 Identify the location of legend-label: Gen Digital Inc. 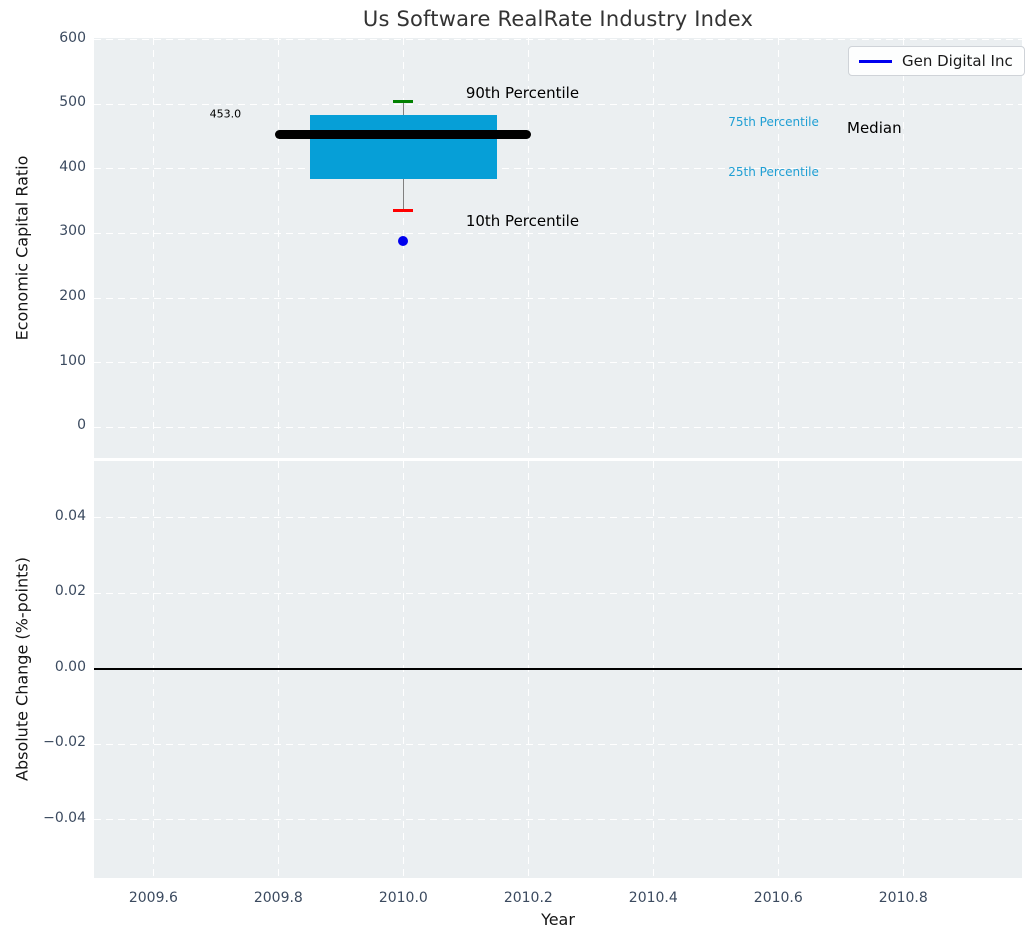
(957, 61).